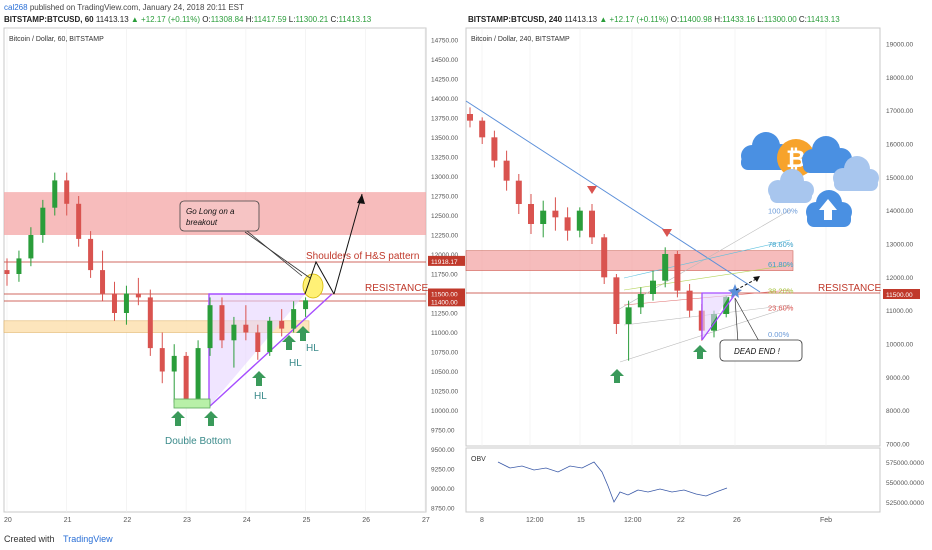  What do you see at coordinates (899, 211) in the screenshot?
I see `right-y-tick: 14000.00` at bounding box center [899, 211].